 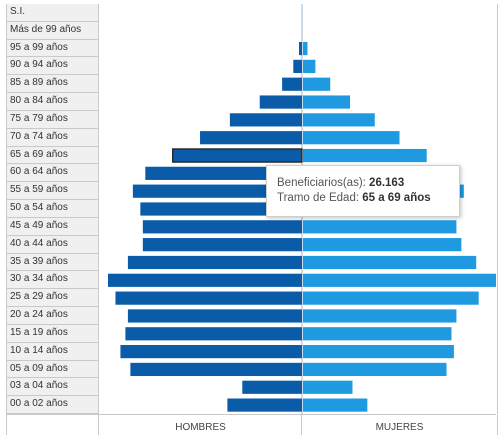 What do you see at coordinates (53, 298) in the screenshot?
I see `age-label: 25 a 29 años` at bounding box center [53, 298].